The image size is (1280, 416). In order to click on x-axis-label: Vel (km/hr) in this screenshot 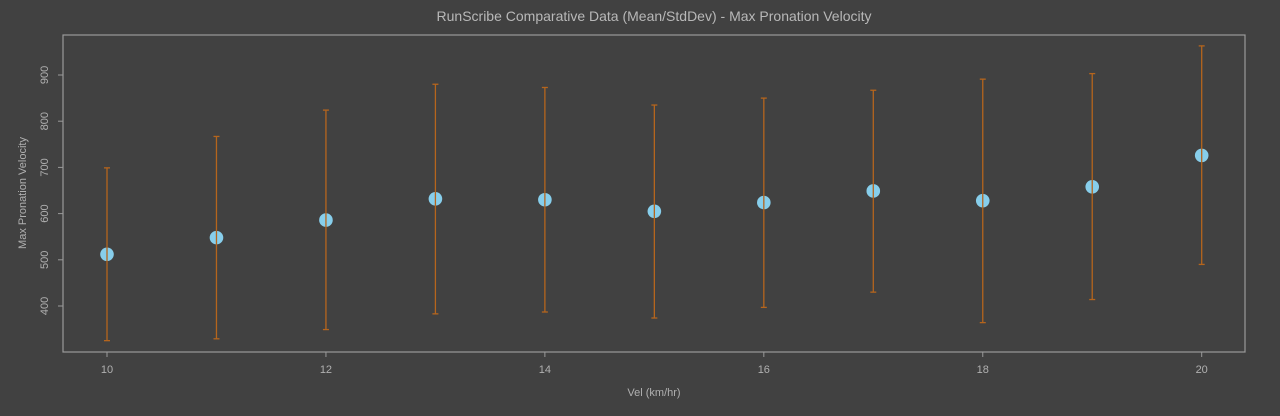, I will do `click(653, 393)`.